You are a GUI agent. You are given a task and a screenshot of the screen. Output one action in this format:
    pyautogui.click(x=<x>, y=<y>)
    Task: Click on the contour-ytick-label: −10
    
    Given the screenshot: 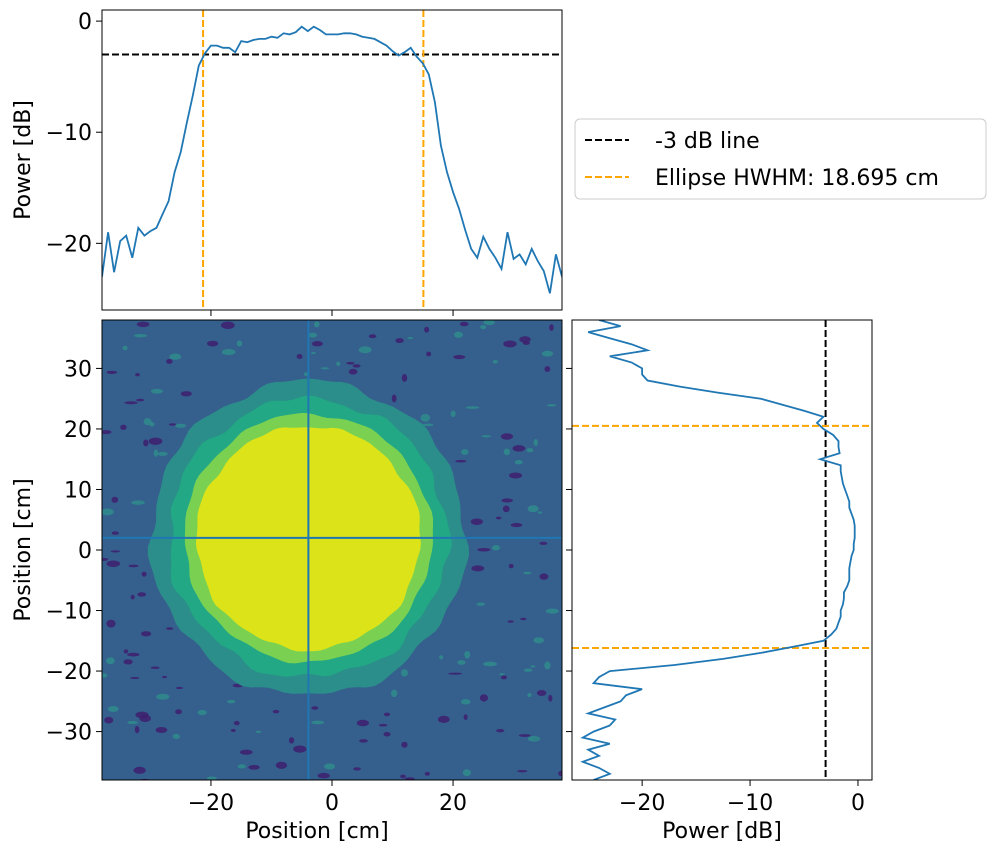 What is the action you would take?
    pyautogui.click(x=69, y=612)
    